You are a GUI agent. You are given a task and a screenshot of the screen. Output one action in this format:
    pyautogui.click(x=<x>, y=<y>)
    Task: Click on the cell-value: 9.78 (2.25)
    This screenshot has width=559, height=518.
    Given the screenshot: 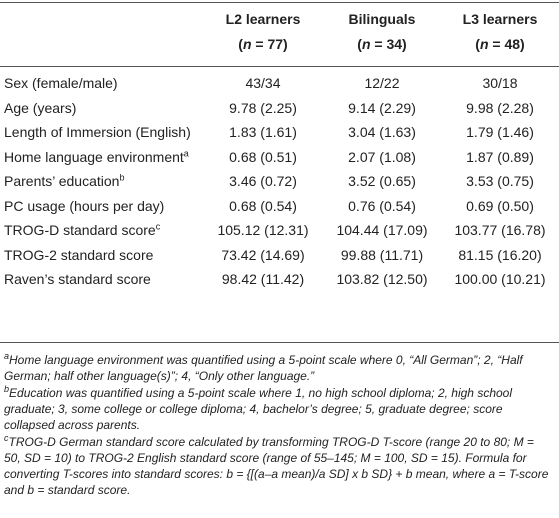 What is the action you would take?
    pyautogui.click(x=263, y=107)
    